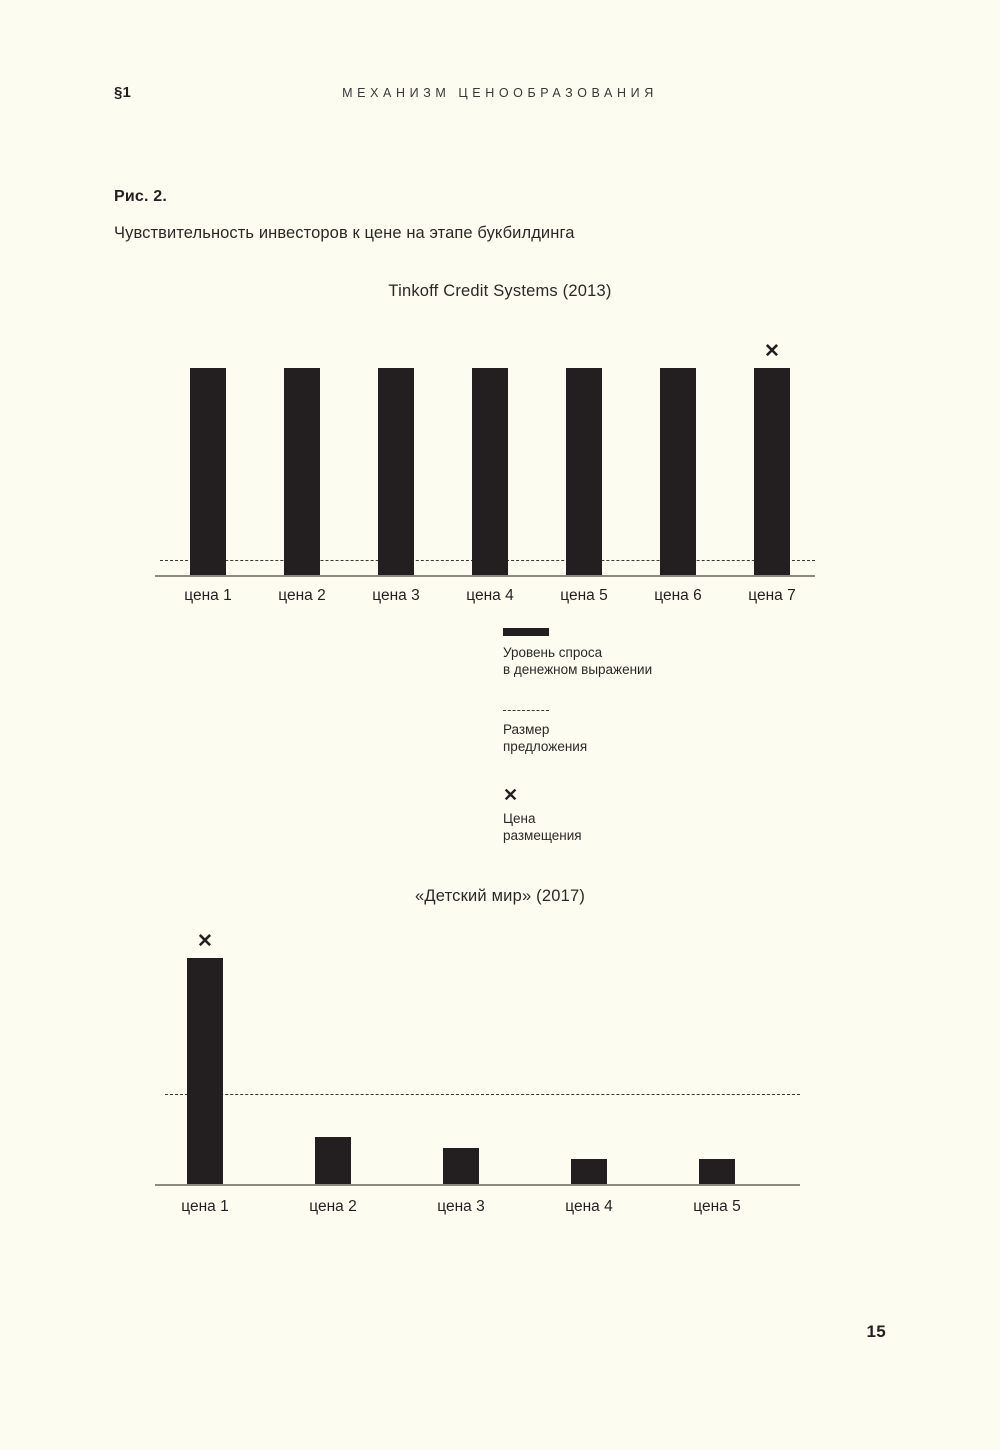  I want to click on figure-number: Рис. 2., so click(141, 196).